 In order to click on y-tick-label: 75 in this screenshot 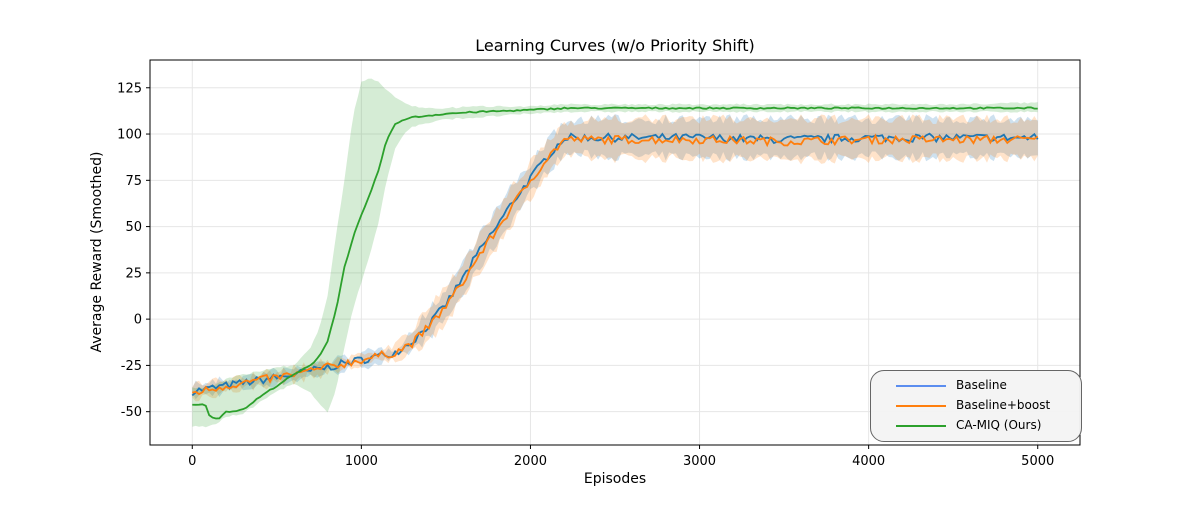, I will do `click(133, 181)`.